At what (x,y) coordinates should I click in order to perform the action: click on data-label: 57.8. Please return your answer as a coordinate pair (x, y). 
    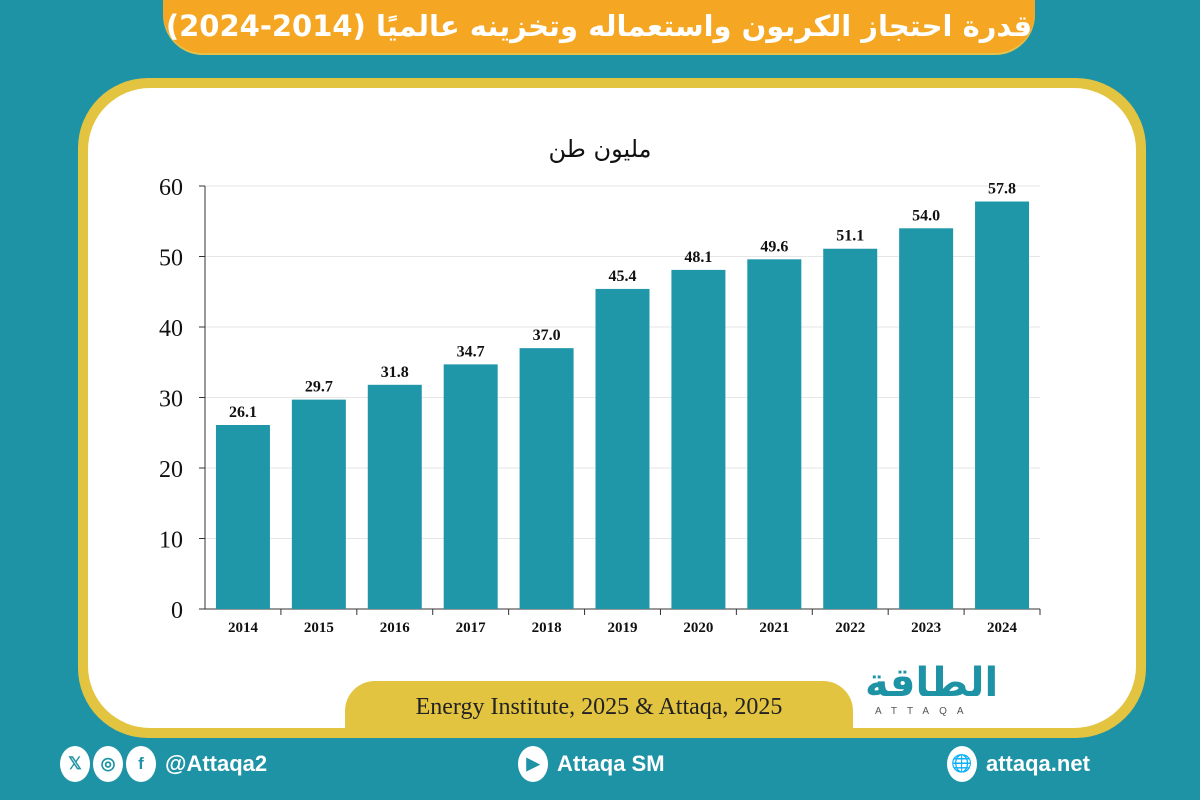
    Looking at the image, I should click on (1002, 189).